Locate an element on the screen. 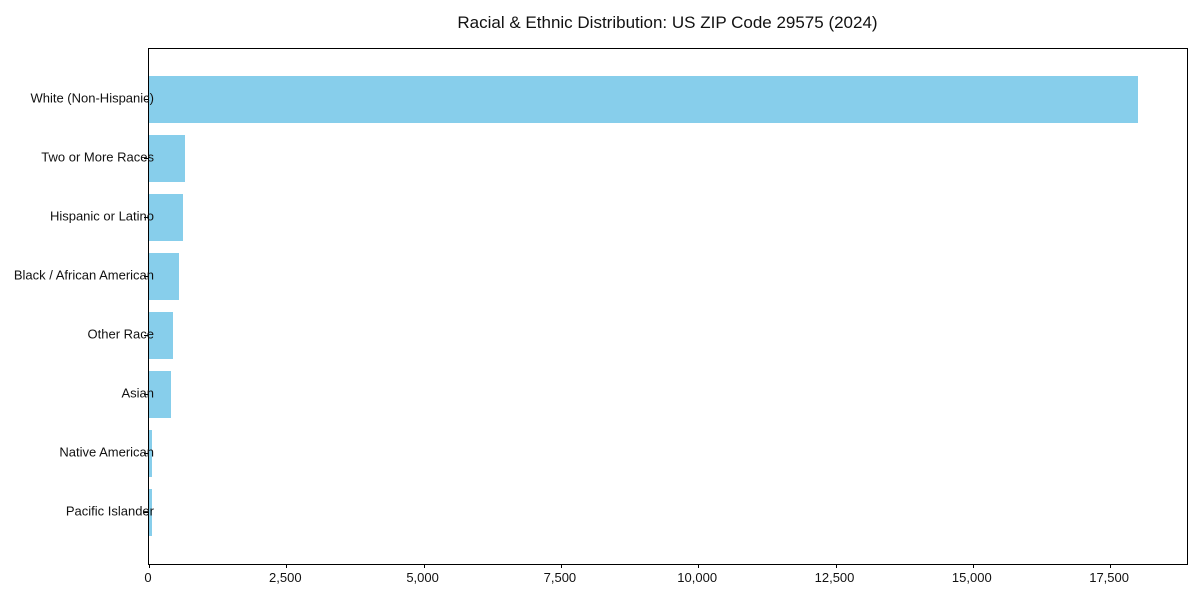 The width and height of the screenshot is (1200, 600). category-label: Asian is located at coordinates (137, 393).